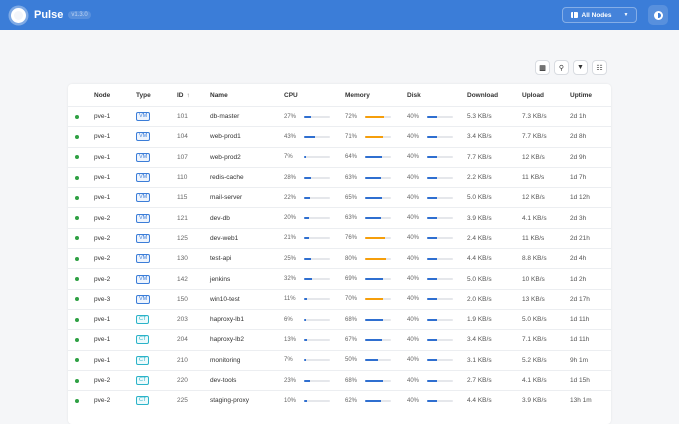 The width and height of the screenshot is (679, 424). I want to click on upload-cell: 5.2 KB/s, so click(534, 360).